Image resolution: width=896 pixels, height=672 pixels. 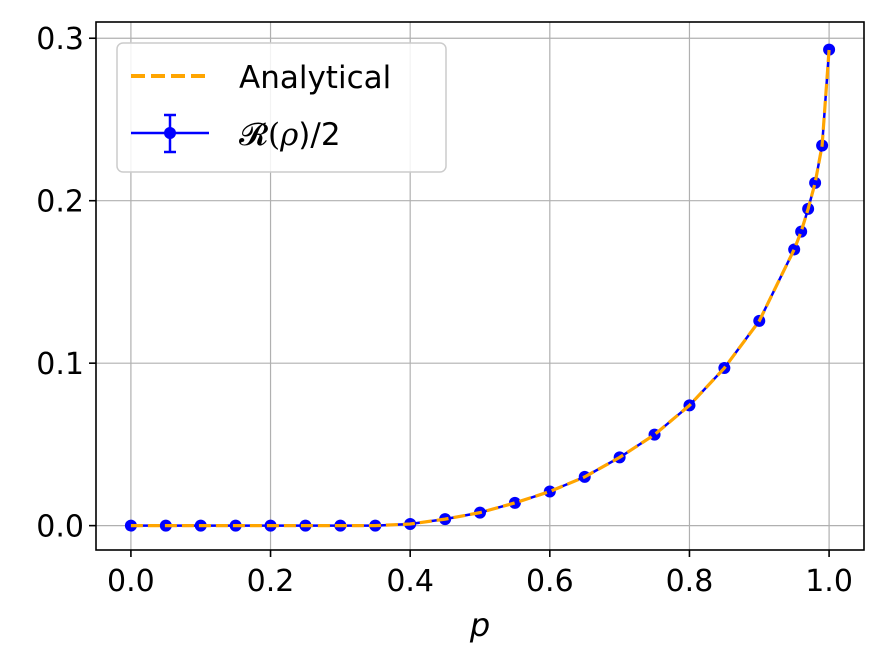 What do you see at coordinates (479, 625) in the screenshot?
I see `x-axis-label: p` at bounding box center [479, 625].